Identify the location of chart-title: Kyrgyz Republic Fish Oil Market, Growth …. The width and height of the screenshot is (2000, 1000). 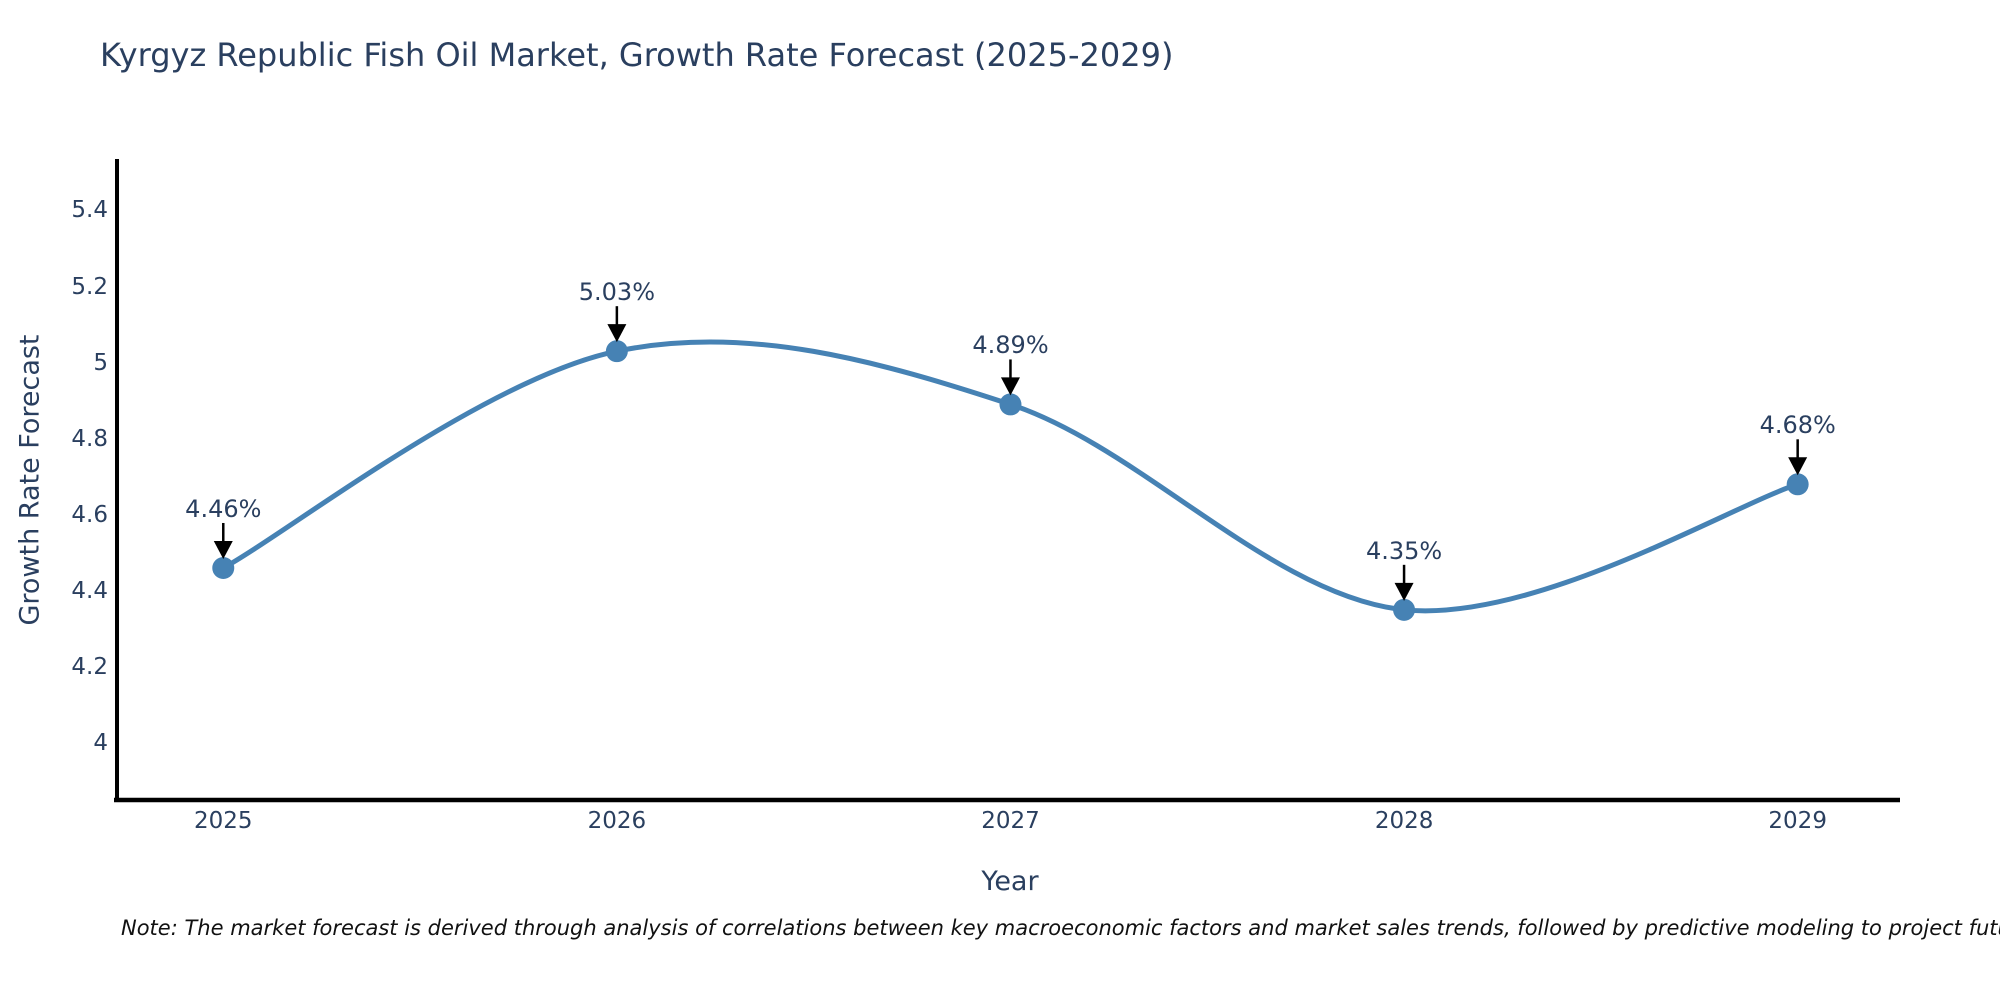
(637, 55).